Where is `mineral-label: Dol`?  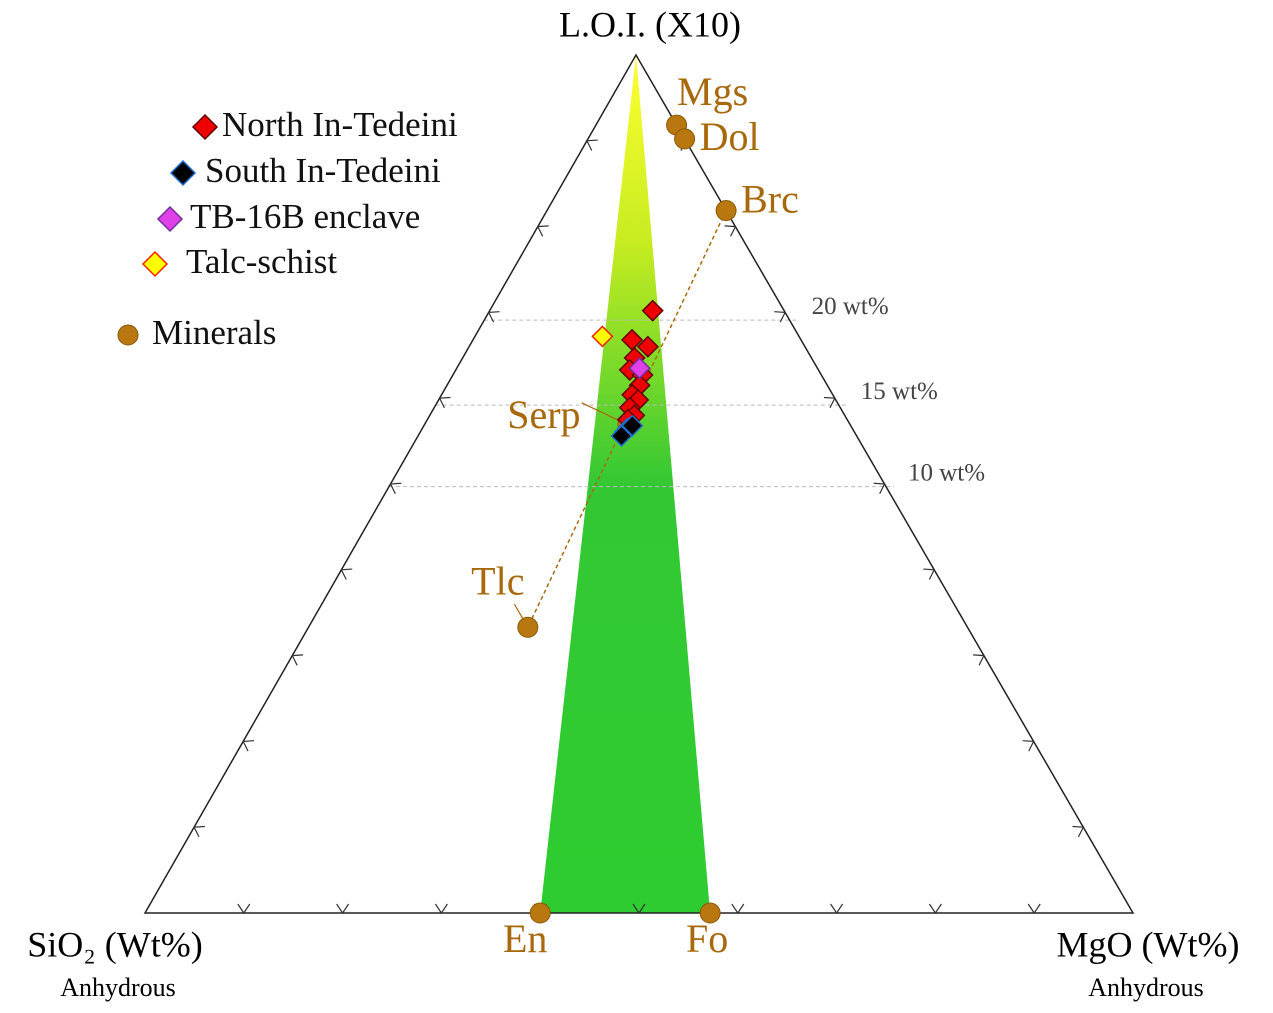
mineral-label: Dol is located at coordinates (730, 136).